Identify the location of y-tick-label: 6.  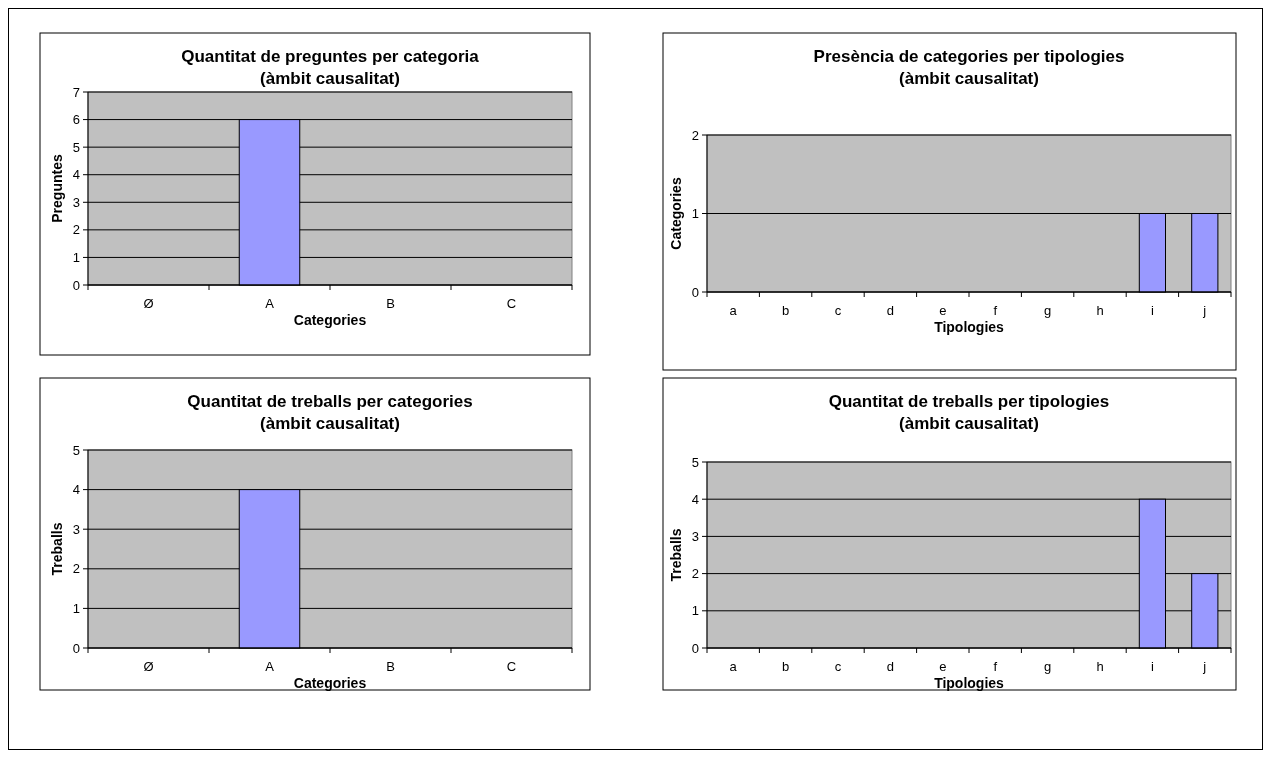
(76, 120).